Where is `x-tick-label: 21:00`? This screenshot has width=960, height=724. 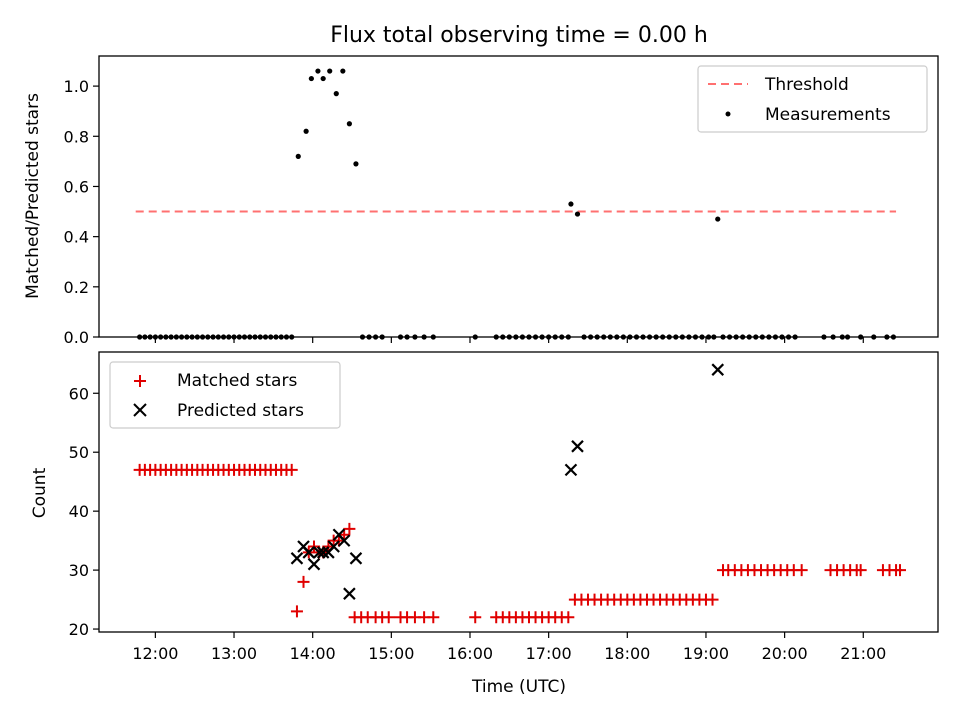
x-tick-label: 21:00 is located at coordinates (863, 653).